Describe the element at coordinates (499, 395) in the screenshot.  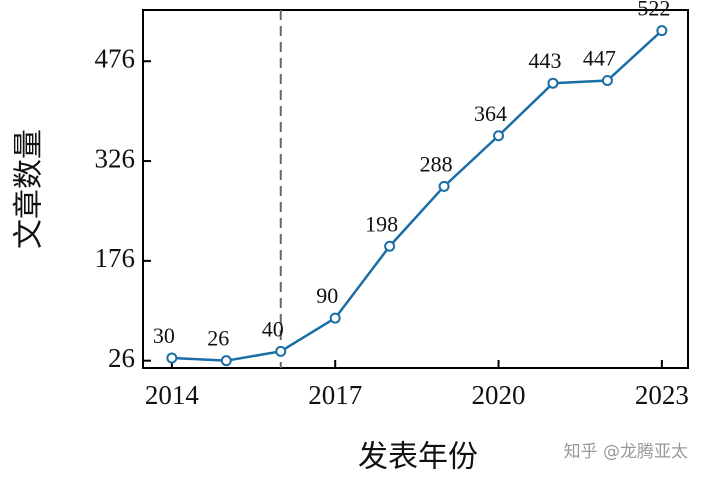
I see `x-tick-label: 2020` at that location.